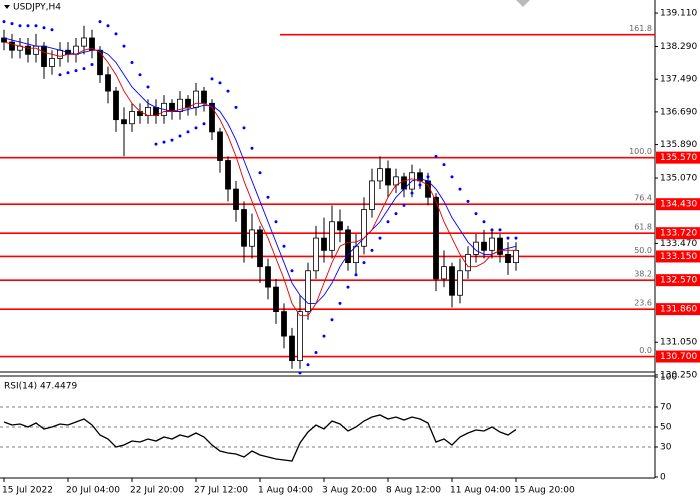 This screenshot has height=500, width=700. What do you see at coordinates (260, 438) in the screenshot?
I see `rsi-line` at bounding box center [260, 438].